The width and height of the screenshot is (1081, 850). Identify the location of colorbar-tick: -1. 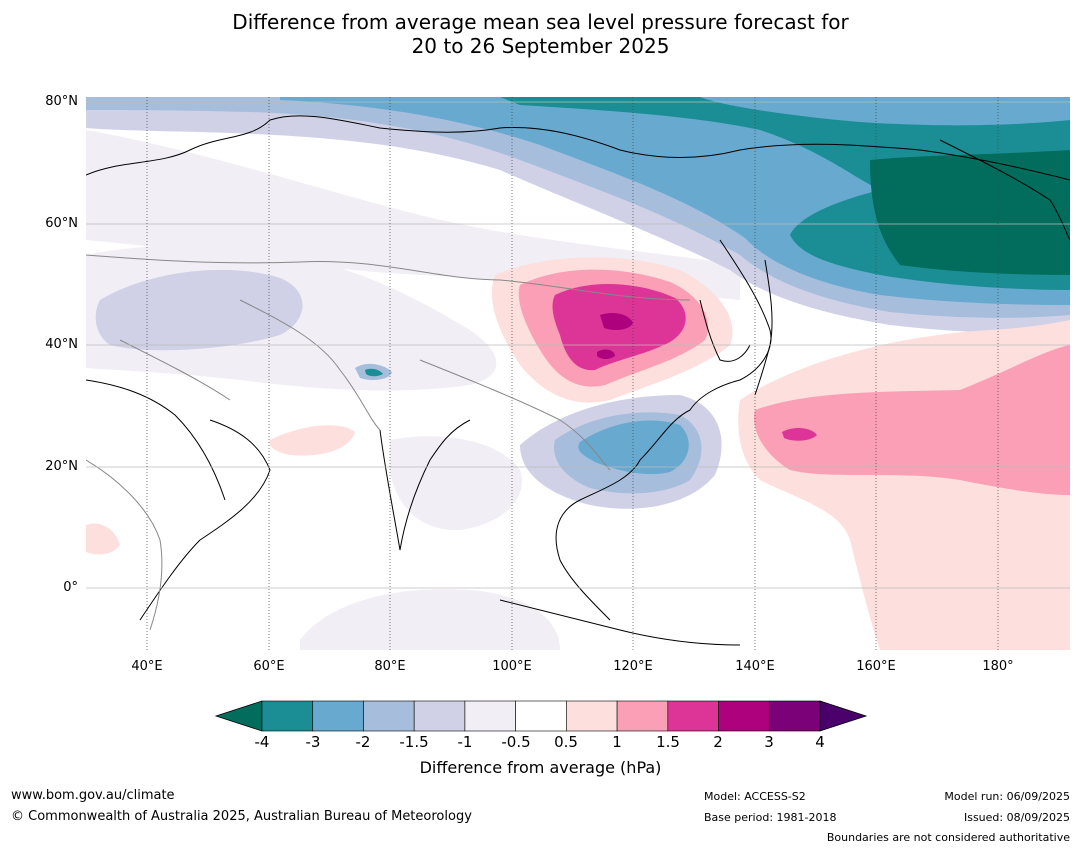
(465, 742).